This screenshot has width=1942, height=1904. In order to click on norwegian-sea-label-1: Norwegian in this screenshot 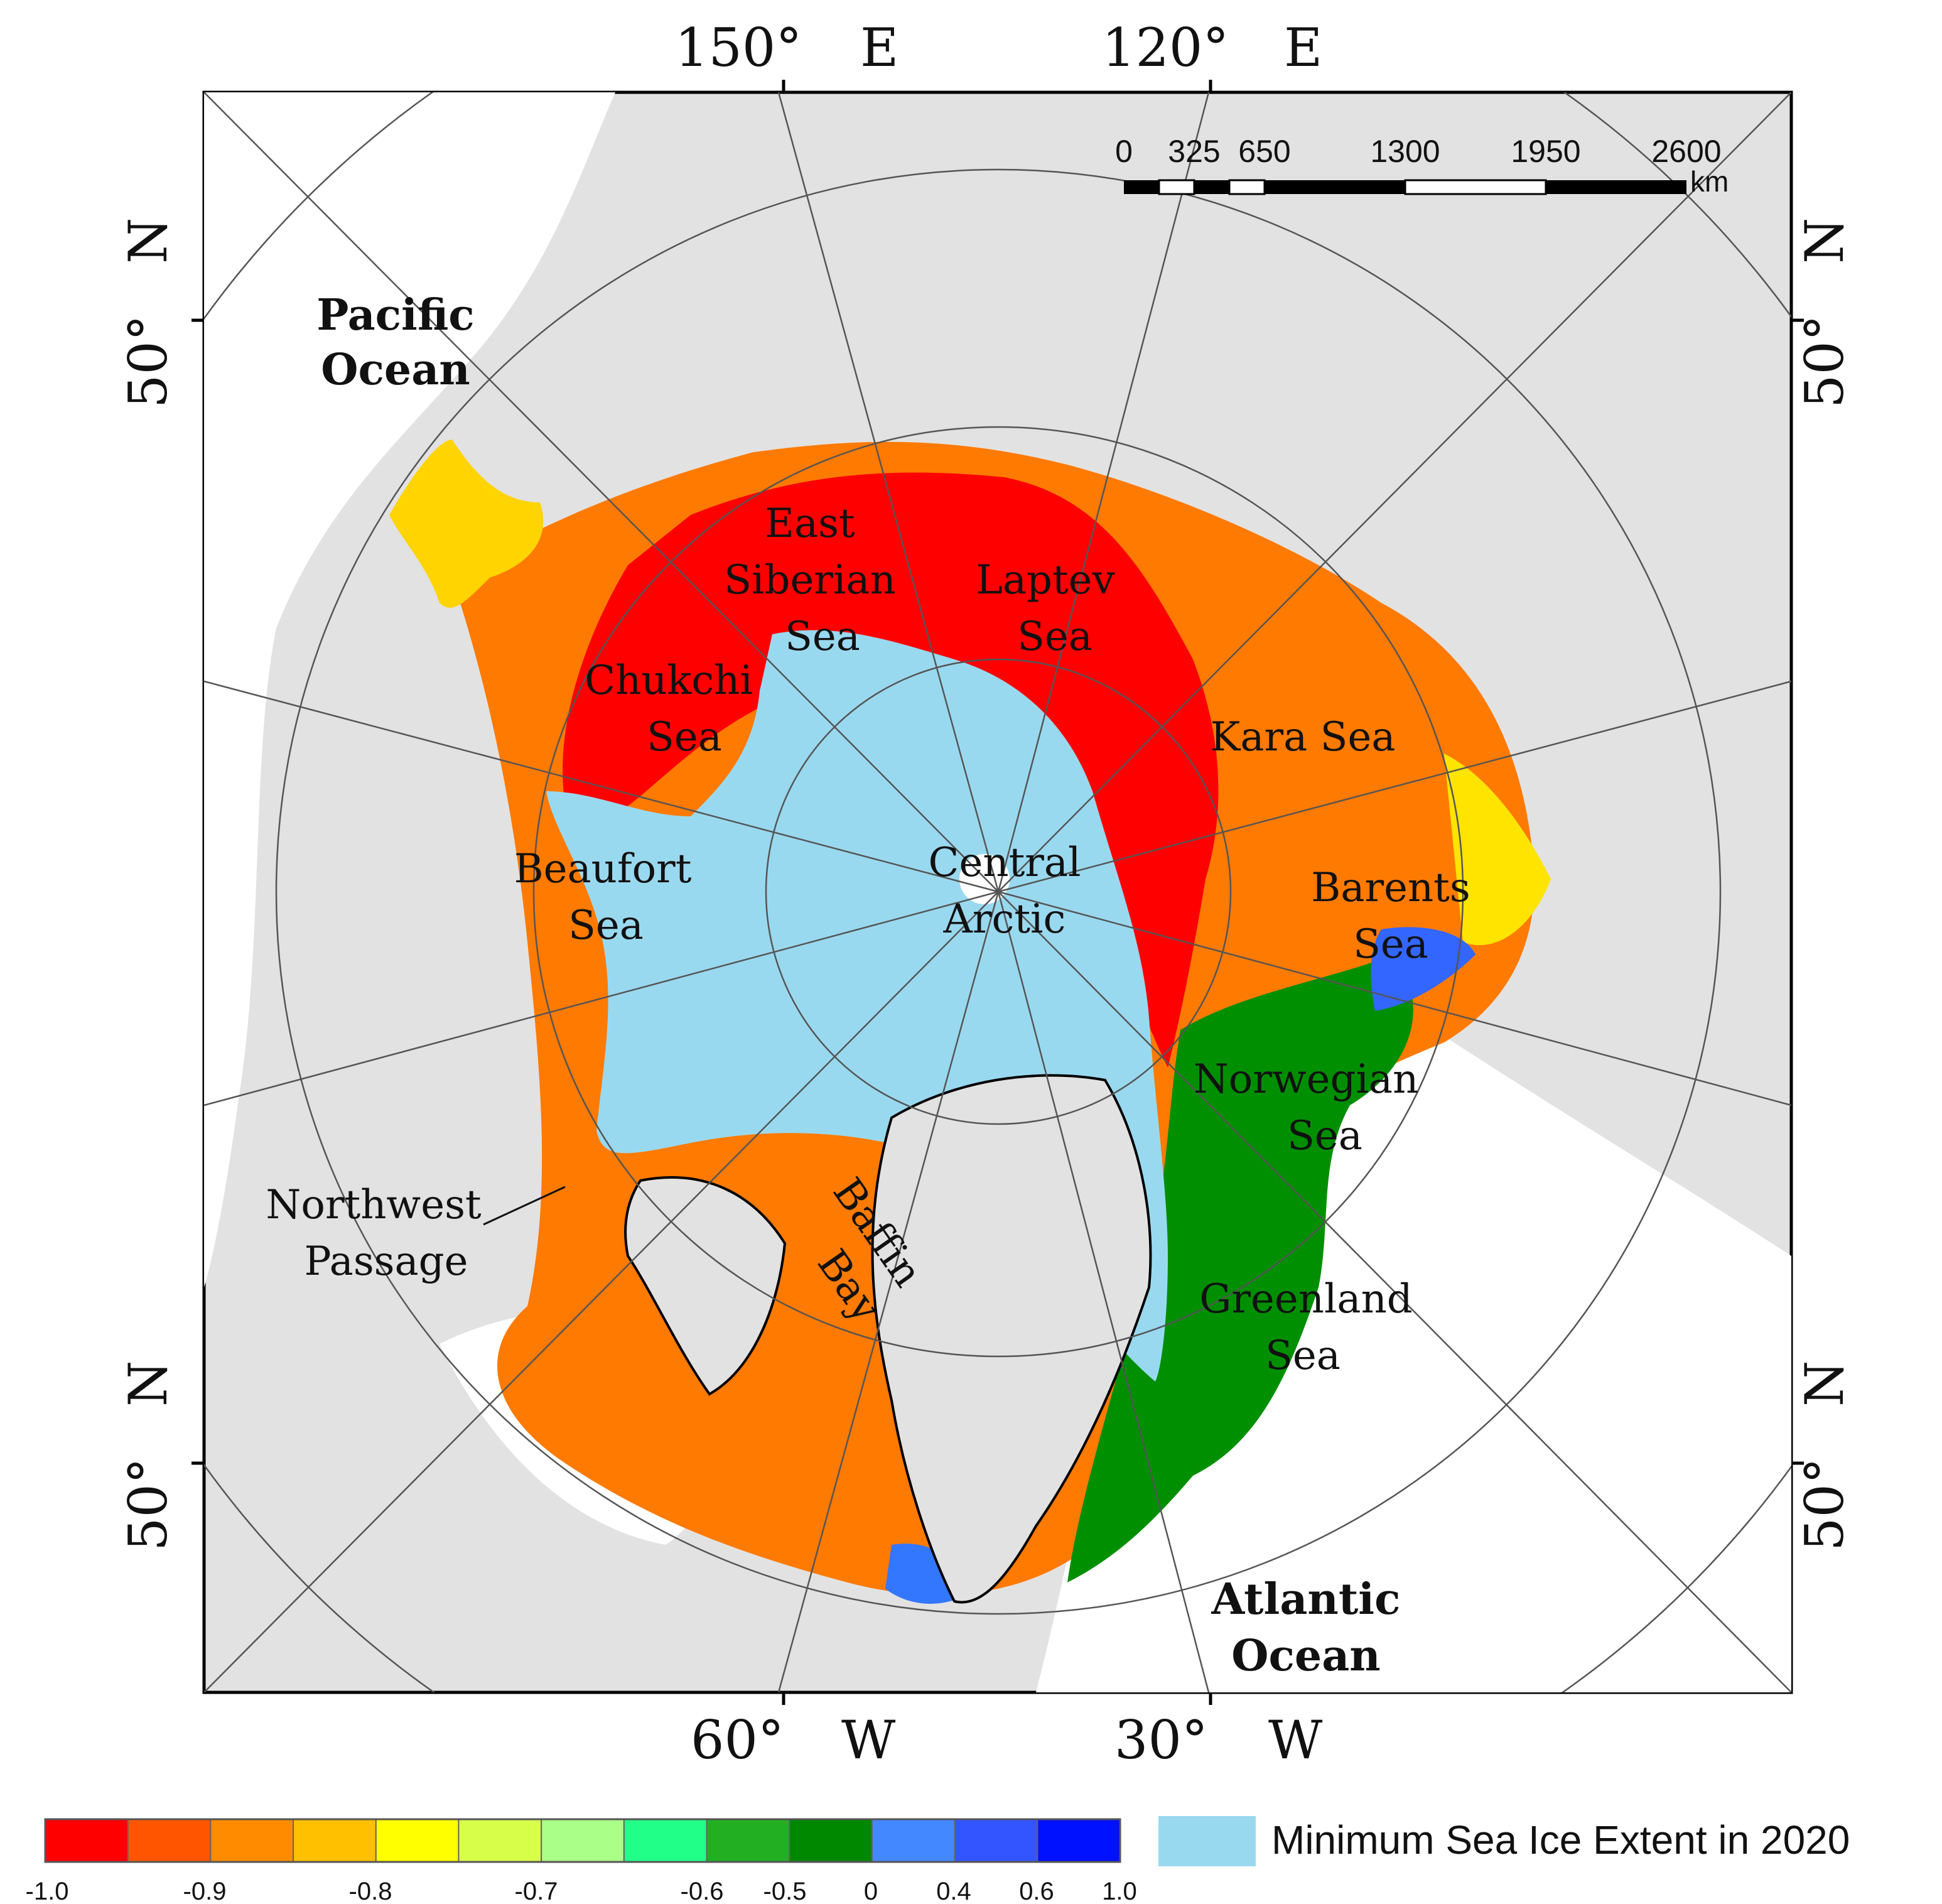, I will do `click(1306, 1079)`.